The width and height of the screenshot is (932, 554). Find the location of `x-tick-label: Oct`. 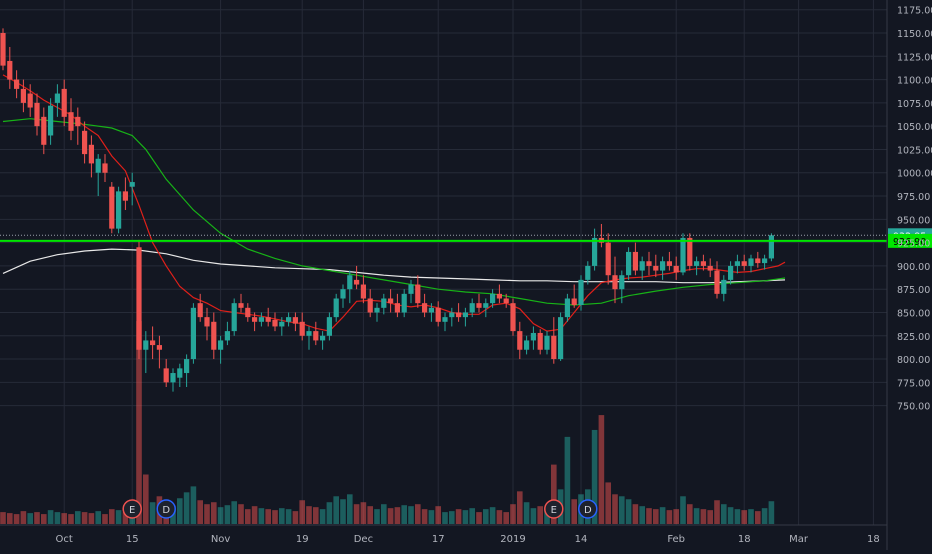

x-tick-label: Oct is located at coordinates (64, 539).